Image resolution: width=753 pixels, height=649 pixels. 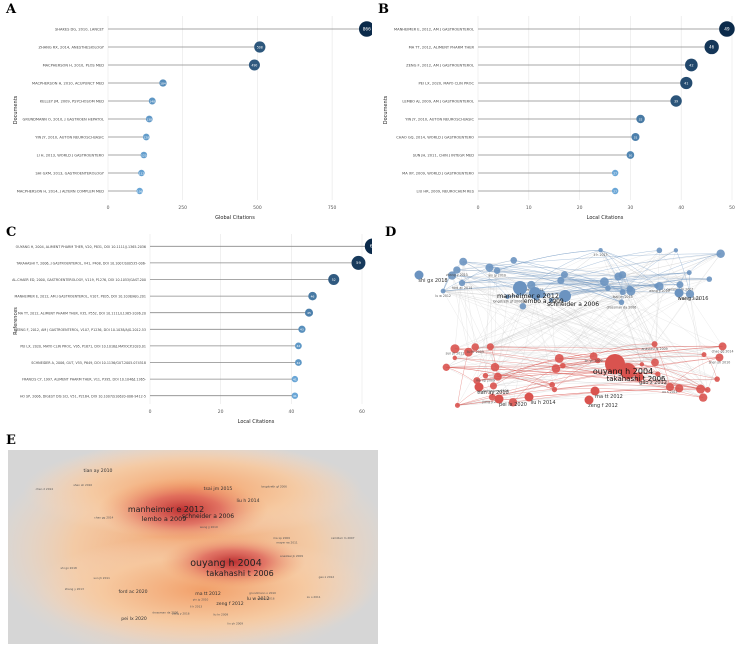 What do you see at coordinates (719, 362) in the screenshot?
I see `node-label: shen sh 2010` at bounding box center [719, 362].